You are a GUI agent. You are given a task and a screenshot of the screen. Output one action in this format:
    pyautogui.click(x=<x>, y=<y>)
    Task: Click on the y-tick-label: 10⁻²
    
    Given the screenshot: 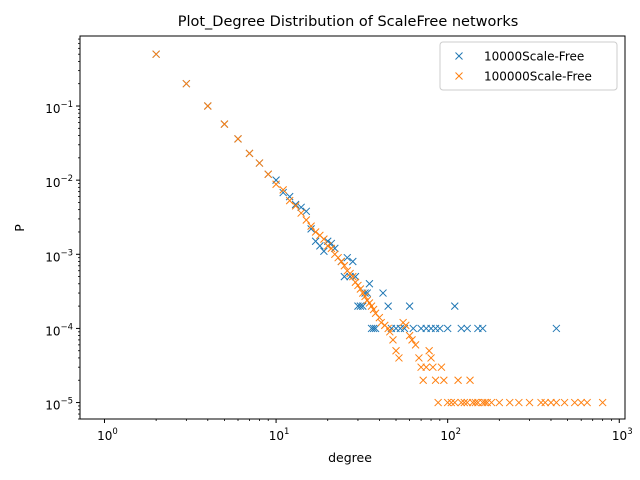 What is the action you would take?
    pyautogui.click(x=59, y=182)
    